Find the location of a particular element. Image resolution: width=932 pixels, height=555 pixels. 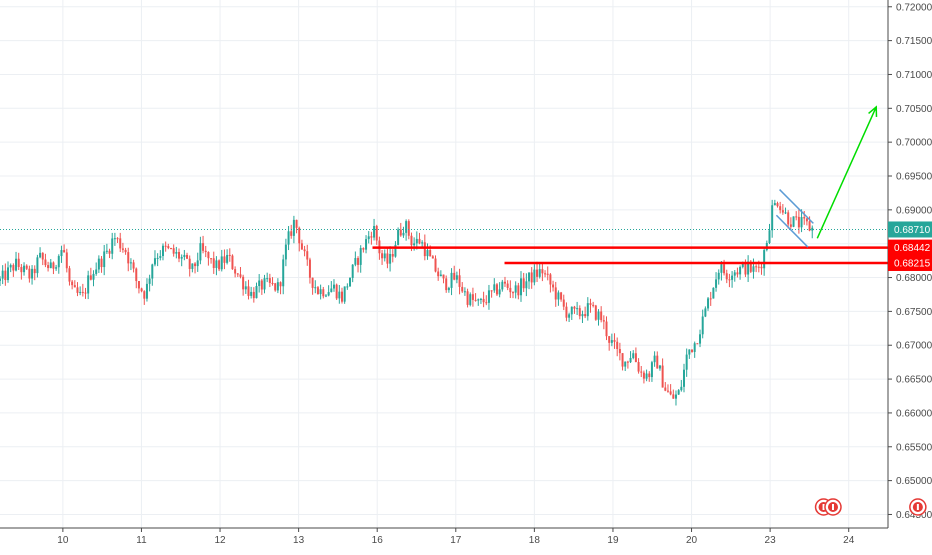

y-tick-label: 0.71000 is located at coordinates (914, 75).